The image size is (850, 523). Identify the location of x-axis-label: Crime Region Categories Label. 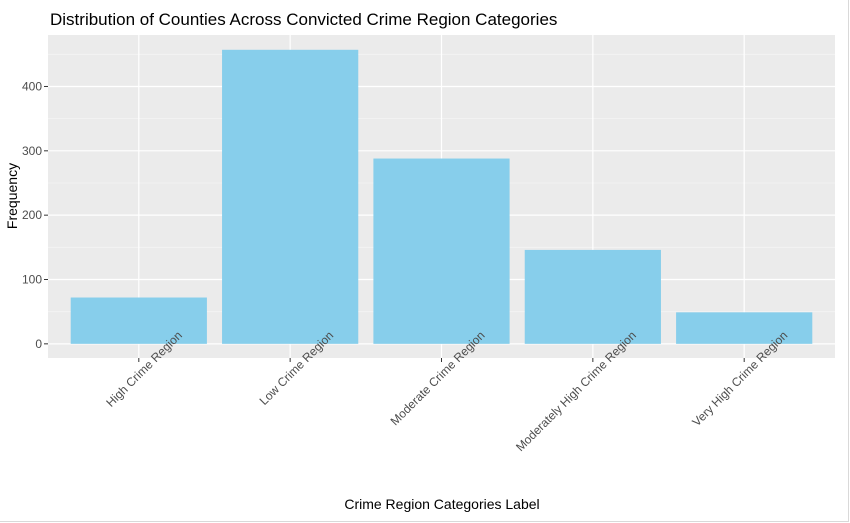
(441, 504).